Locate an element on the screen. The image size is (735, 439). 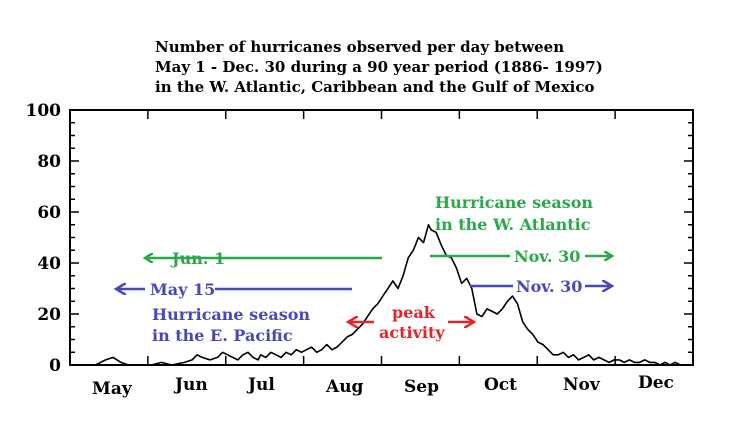
pacific-season-label-line-1: Hurricane season is located at coordinates (231, 314).